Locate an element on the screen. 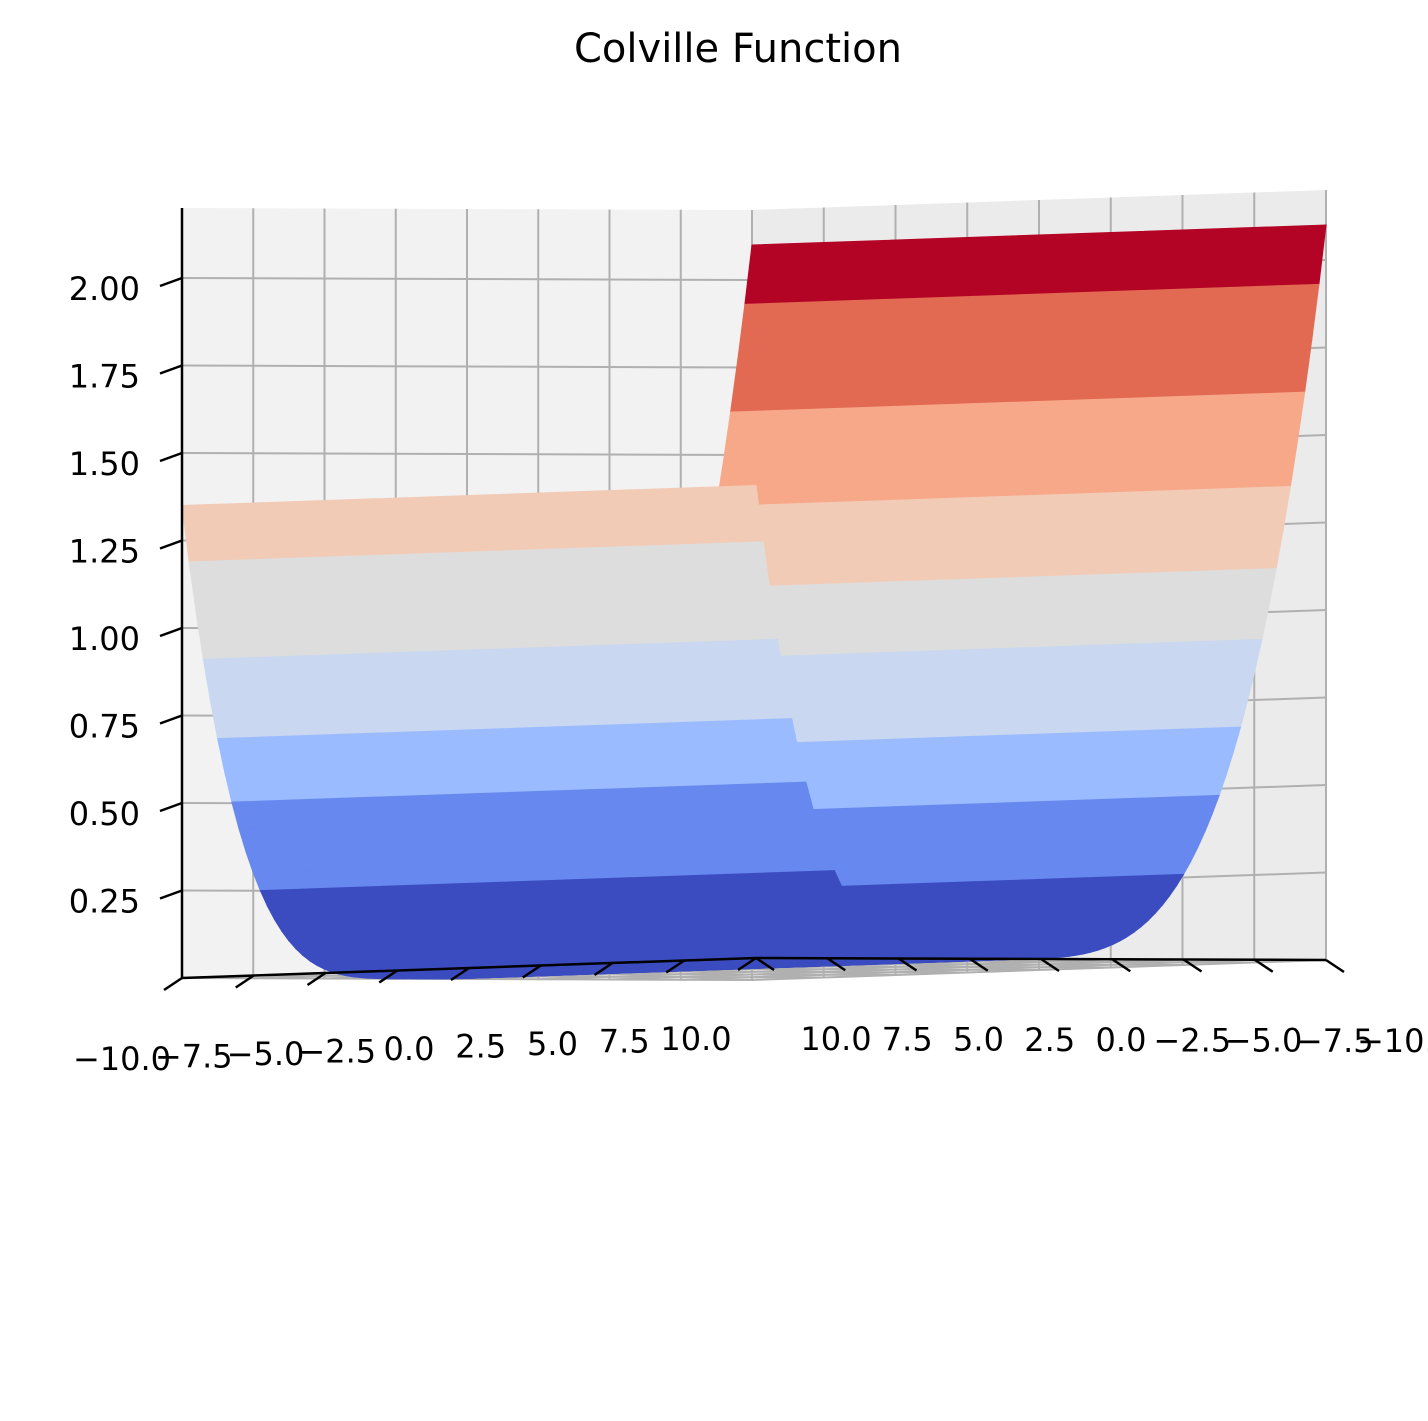 The width and height of the screenshot is (1428, 1421). x-tick-label: −5.0 is located at coordinates (266, 1054).